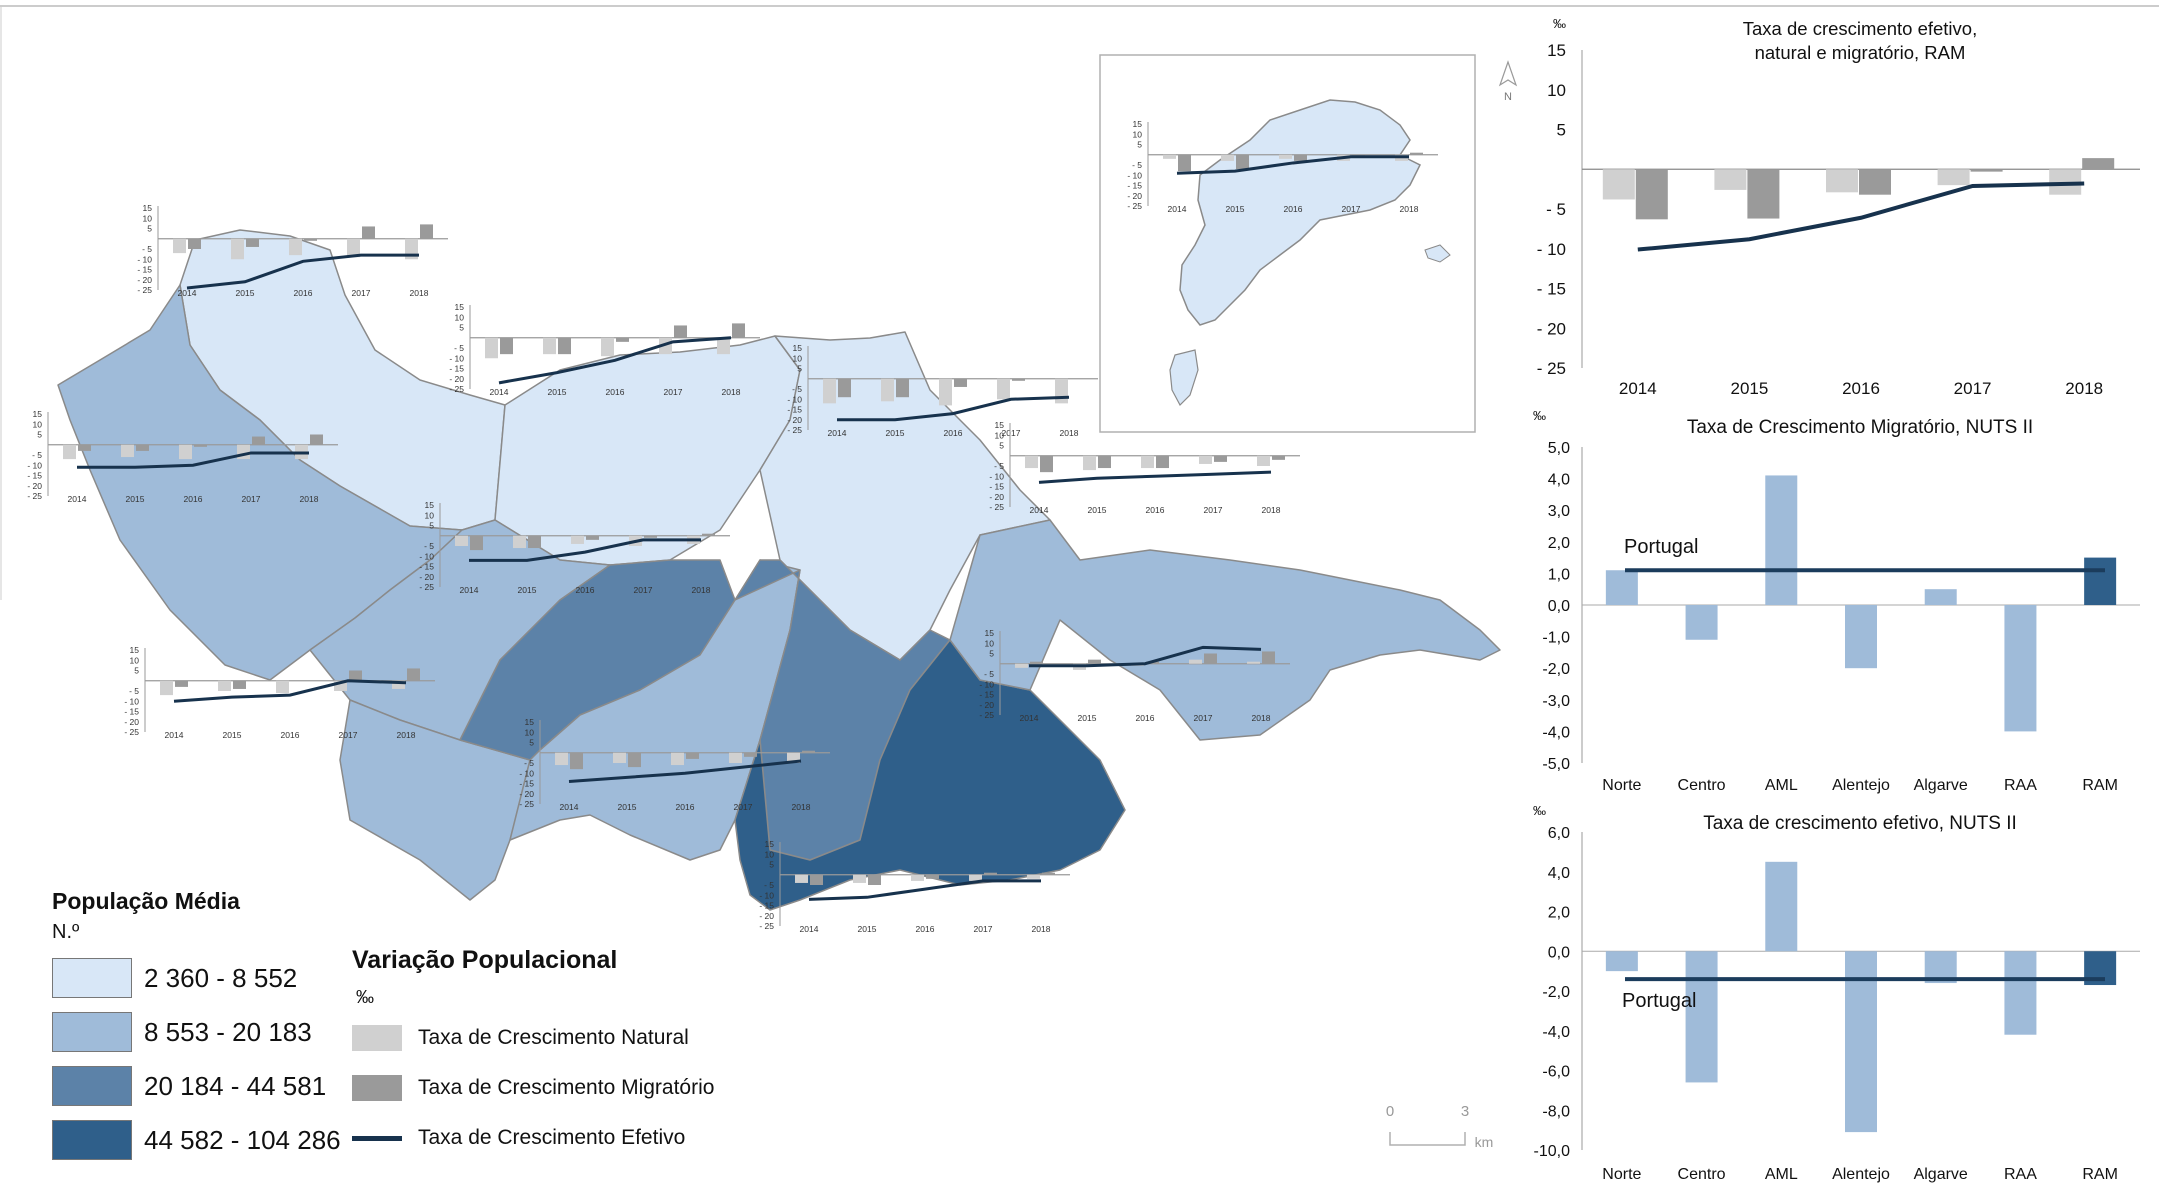  Describe the element at coordinates (1145, 656) in the screenshot. I see `mini-effective-line` at that location.